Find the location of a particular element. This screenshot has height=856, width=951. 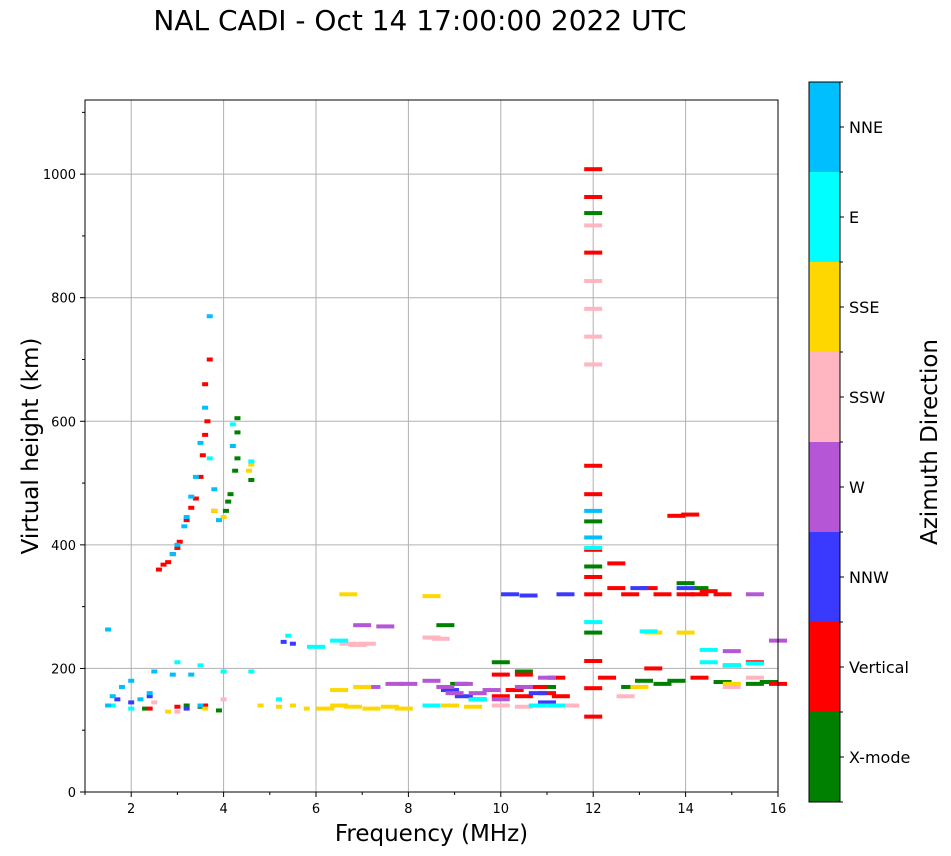

y-tick-label: 200 is located at coordinates (63, 669).